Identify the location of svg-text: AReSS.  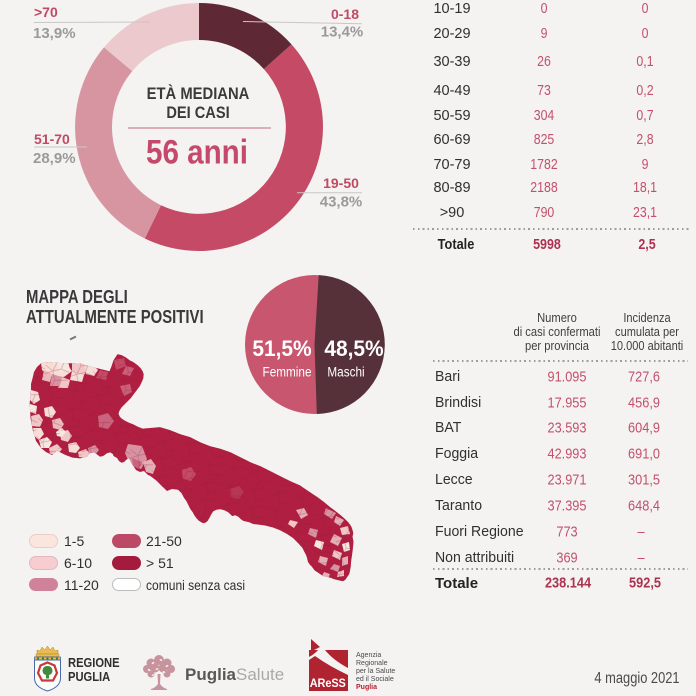
(328, 684).